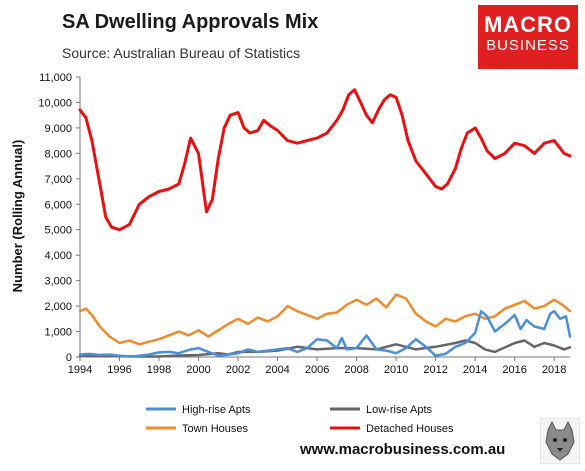 The image size is (585, 471). What do you see at coordinates (55, 103) in the screenshot?
I see `y-tick-label: 10,000` at bounding box center [55, 103].